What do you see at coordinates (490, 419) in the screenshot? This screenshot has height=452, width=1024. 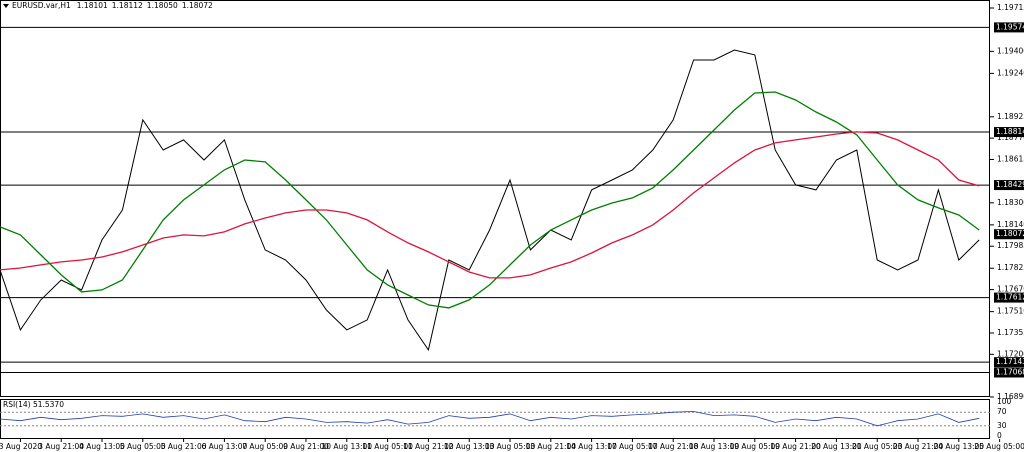 I see `rsi-line` at bounding box center [490, 419].